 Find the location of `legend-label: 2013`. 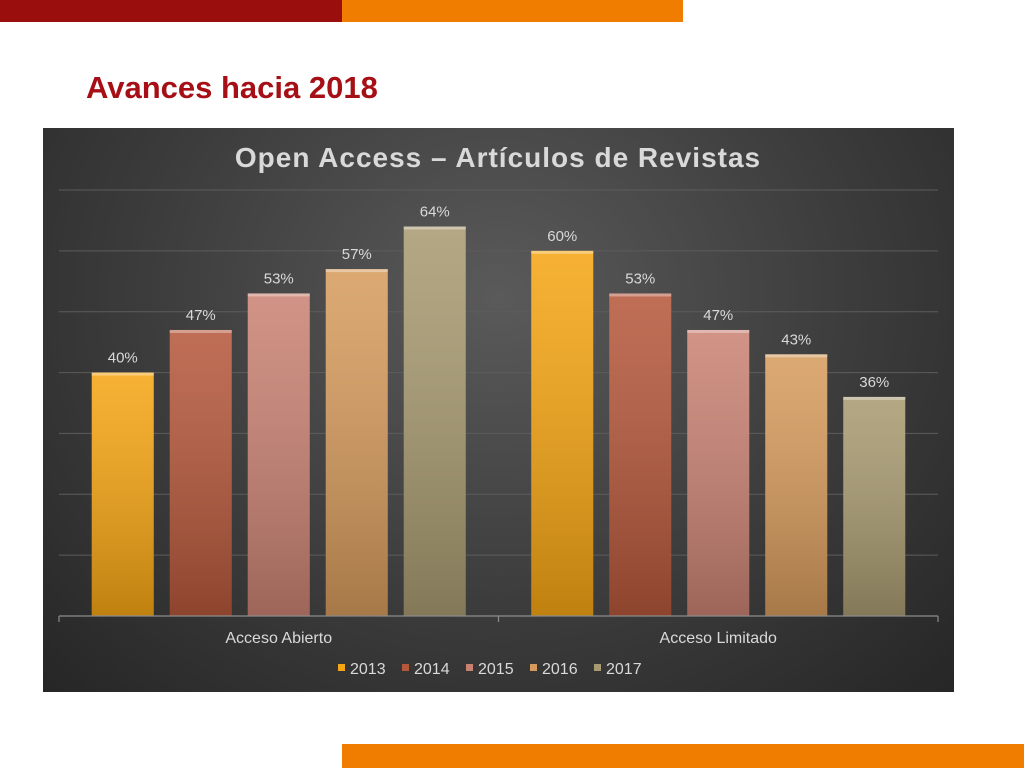

legend-label: 2013 is located at coordinates (368, 669).